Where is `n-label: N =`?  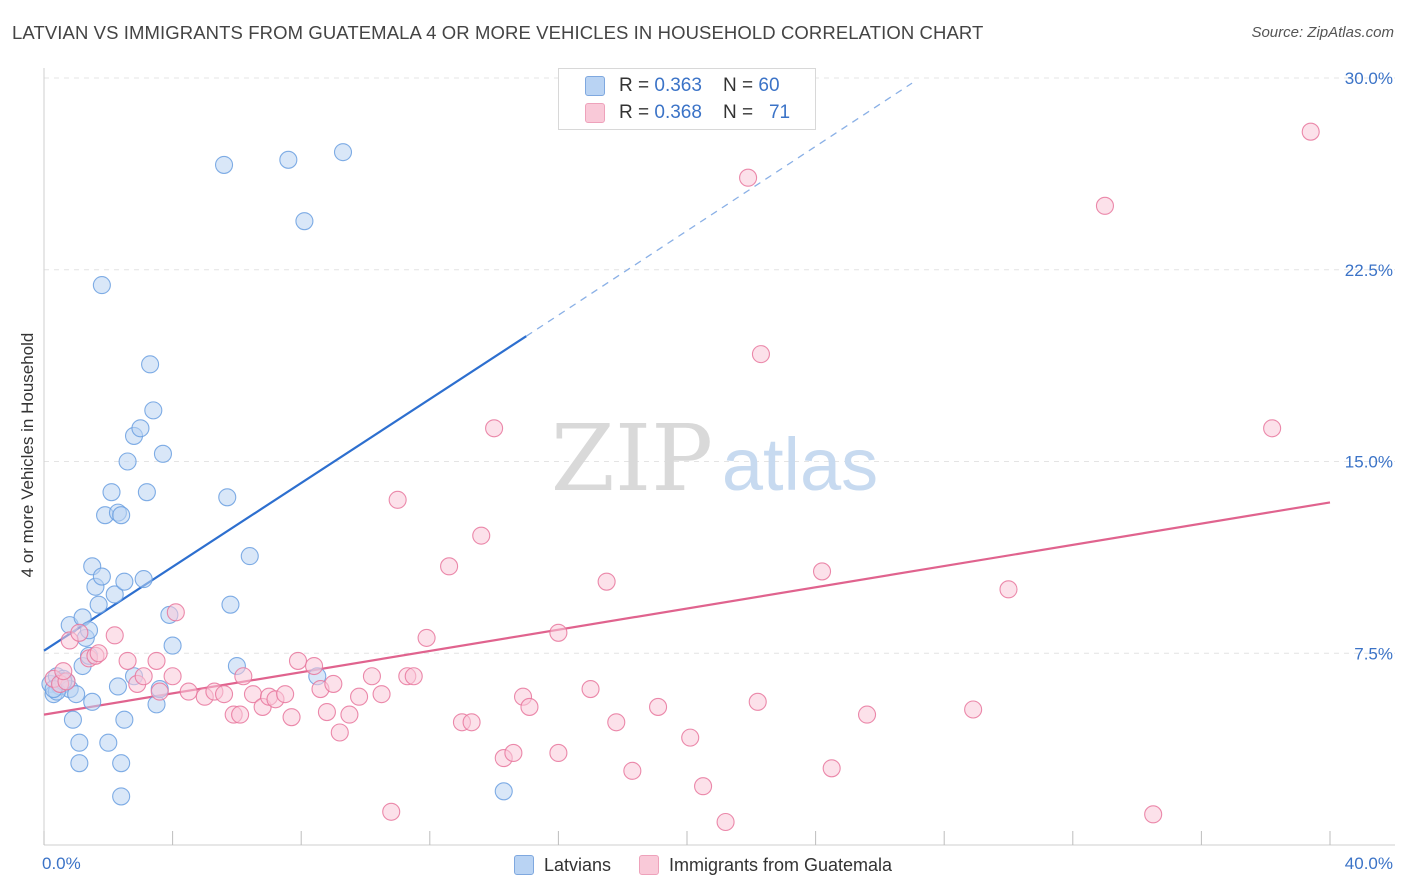 n-label: N = is located at coordinates (741, 85).